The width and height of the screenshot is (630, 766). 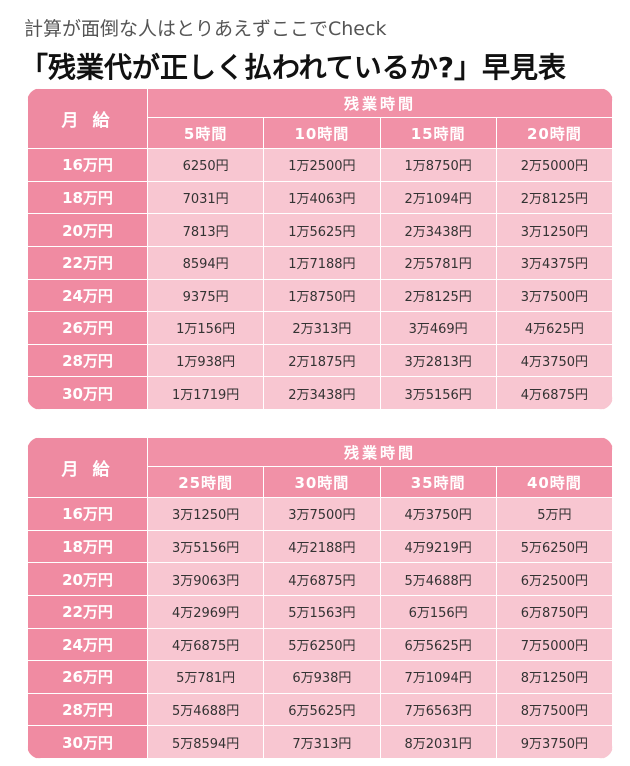 I want to click on overtime-pay-cell: 5万8594円, so click(x=205, y=742).